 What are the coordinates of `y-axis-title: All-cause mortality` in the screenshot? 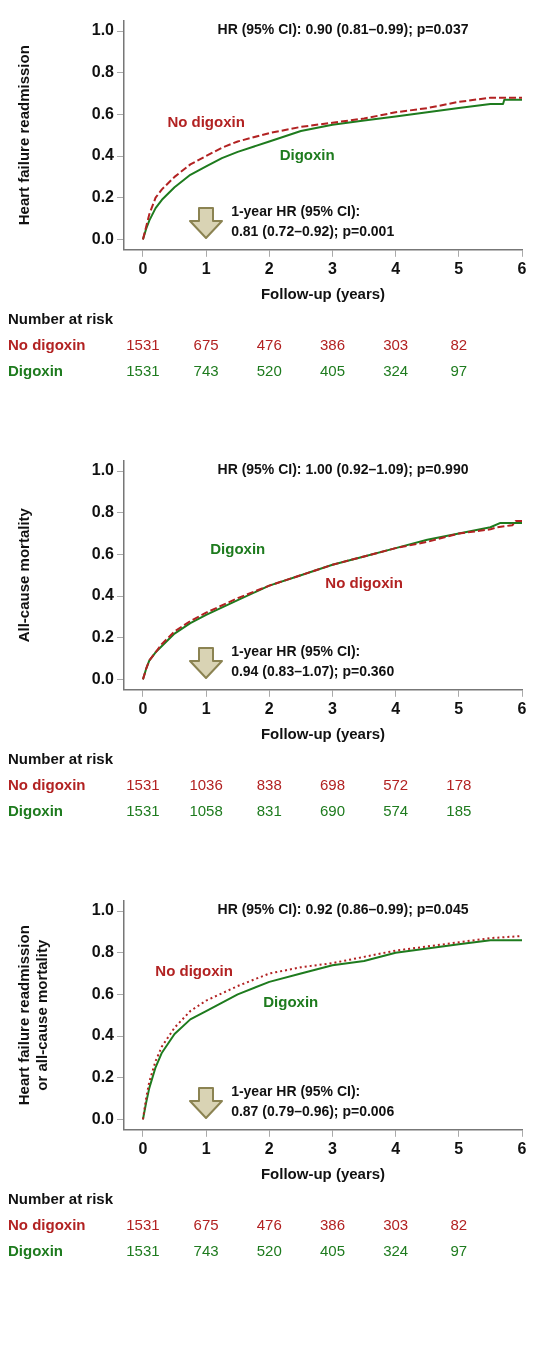 It's located at (24, 575).